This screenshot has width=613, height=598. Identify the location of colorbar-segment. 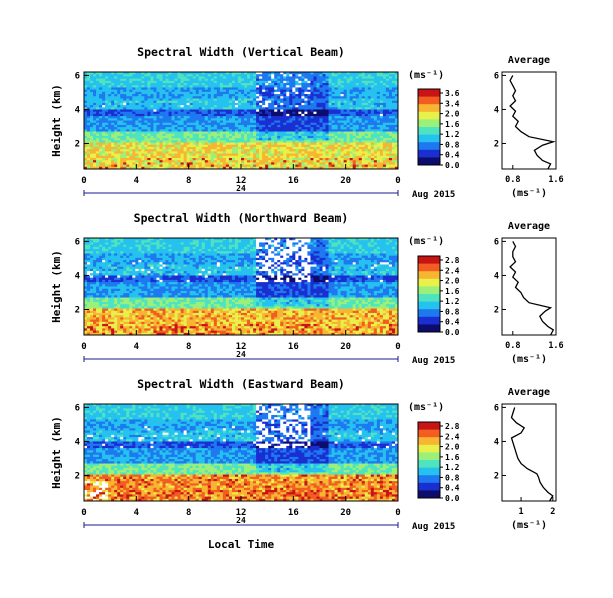
(429, 111).